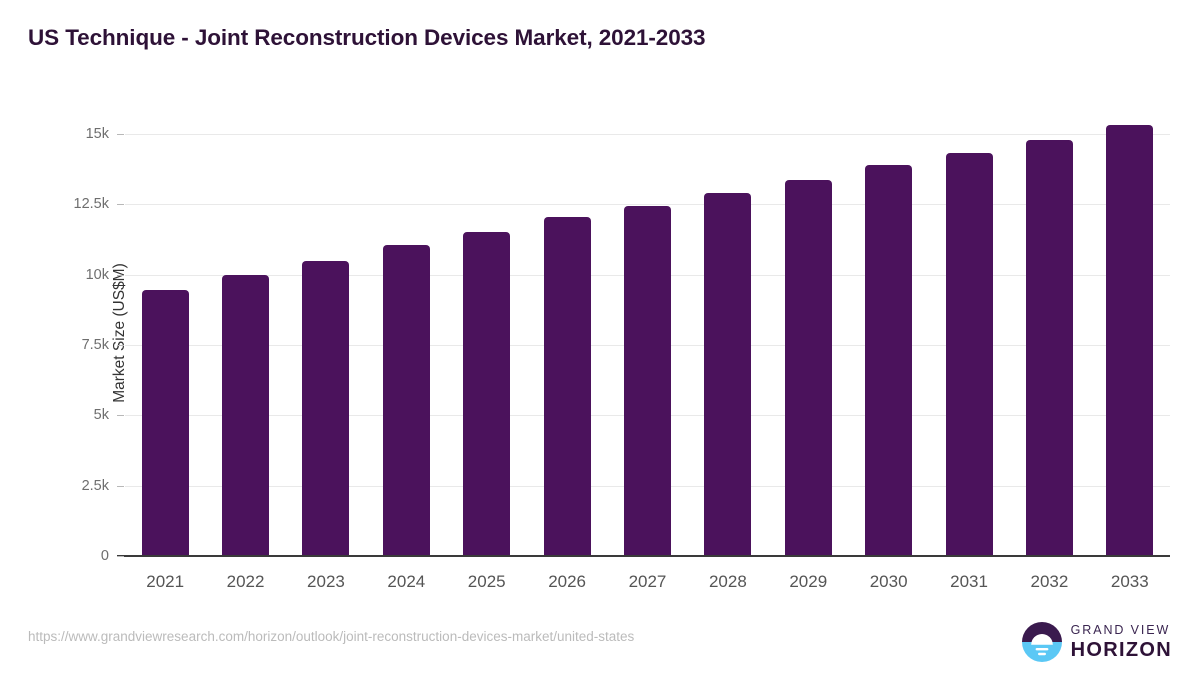 Image resolution: width=1200 pixels, height=675 pixels. Describe the element at coordinates (1049, 347) in the screenshot. I see `bar-2032` at that location.